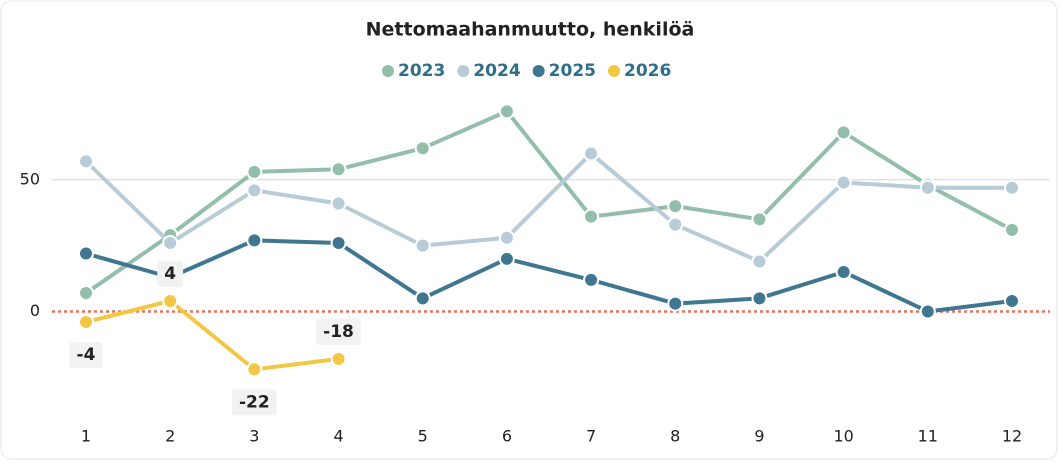 The image size is (1060, 466). Describe the element at coordinates (496, 71) in the screenshot. I see `legend-label: 2024` at that location.